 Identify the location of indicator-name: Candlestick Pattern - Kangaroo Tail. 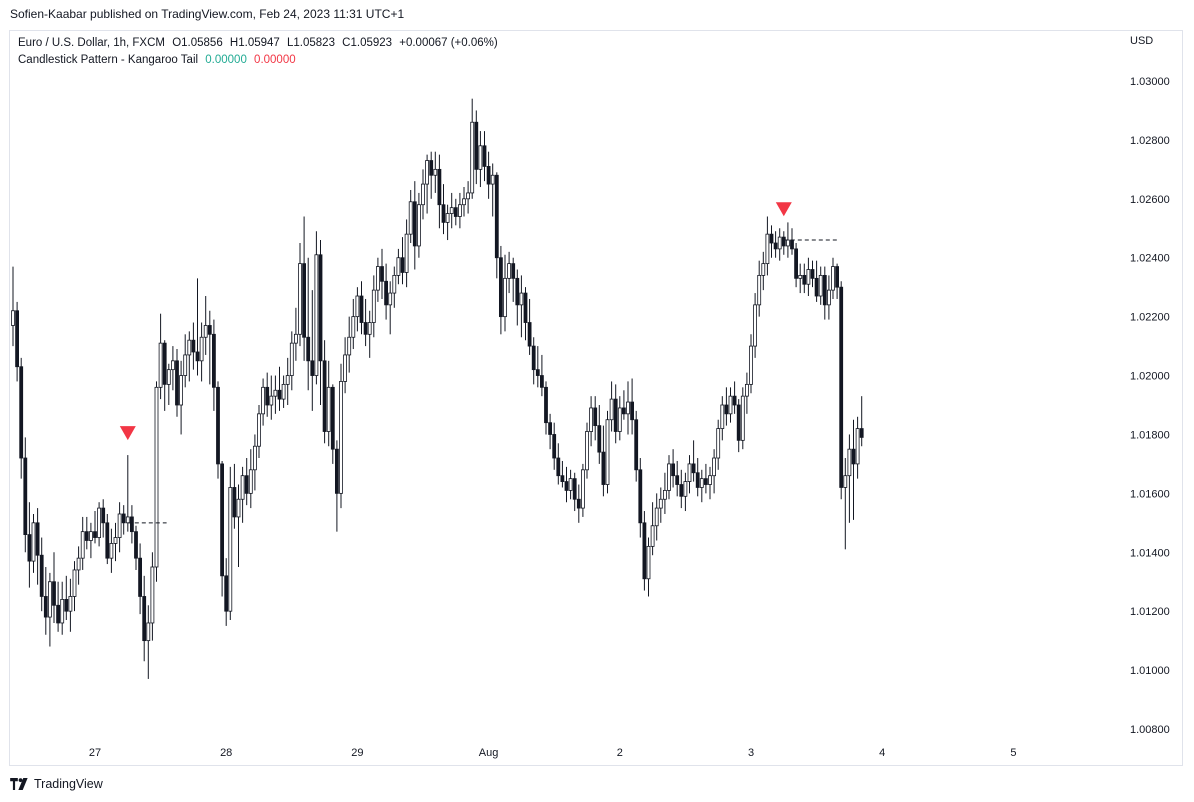
(108, 60).